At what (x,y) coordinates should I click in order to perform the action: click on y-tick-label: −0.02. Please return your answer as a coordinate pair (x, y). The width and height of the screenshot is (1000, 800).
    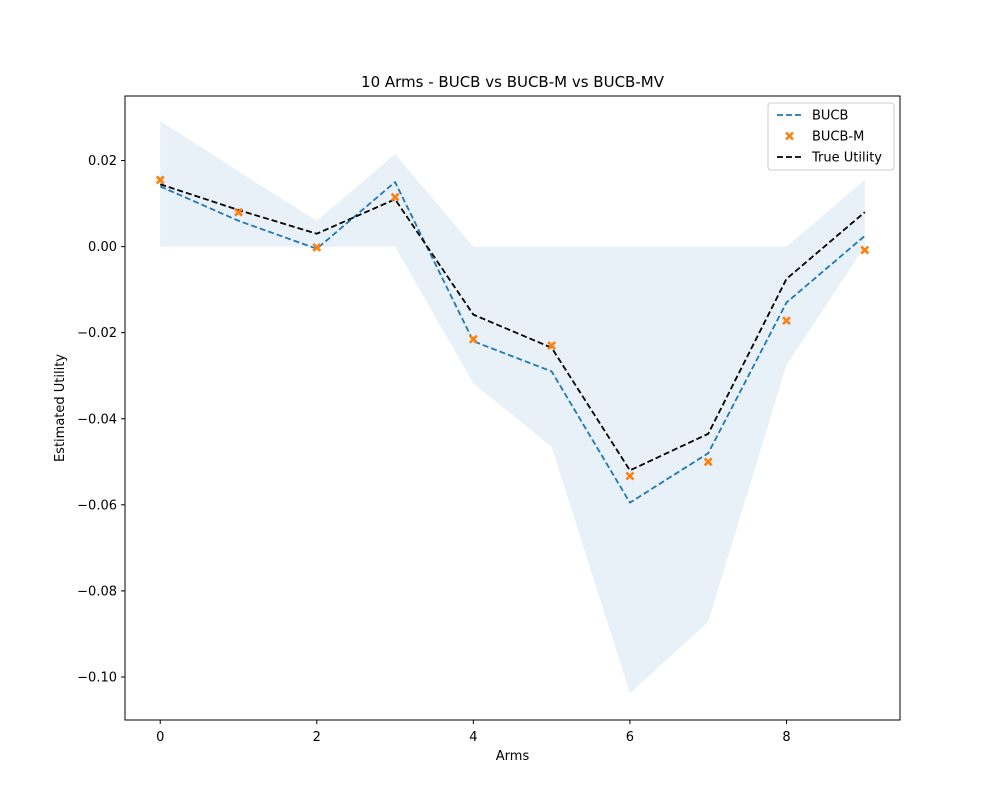
    Looking at the image, I should click on (97, 333).